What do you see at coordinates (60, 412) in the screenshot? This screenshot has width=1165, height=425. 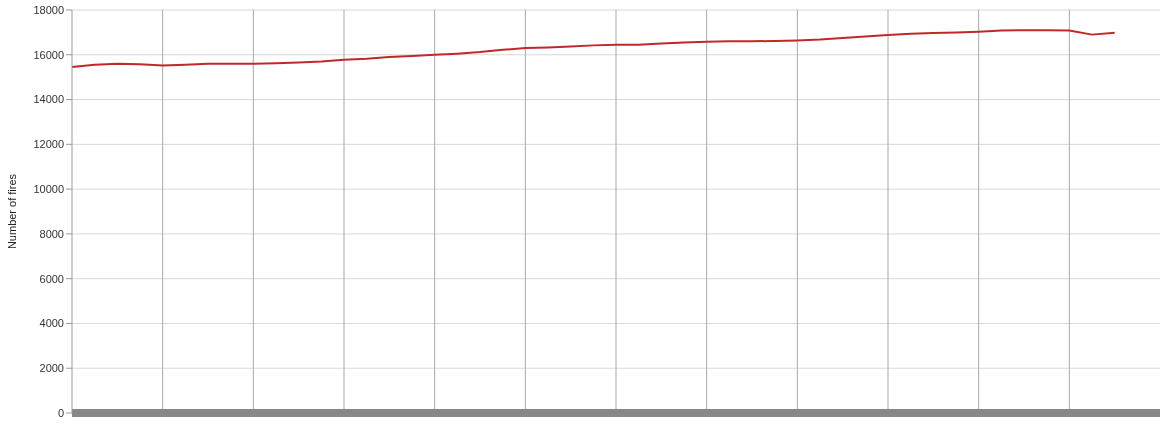 I see `y-tick-label: 0` at bounding box center [60, 412].